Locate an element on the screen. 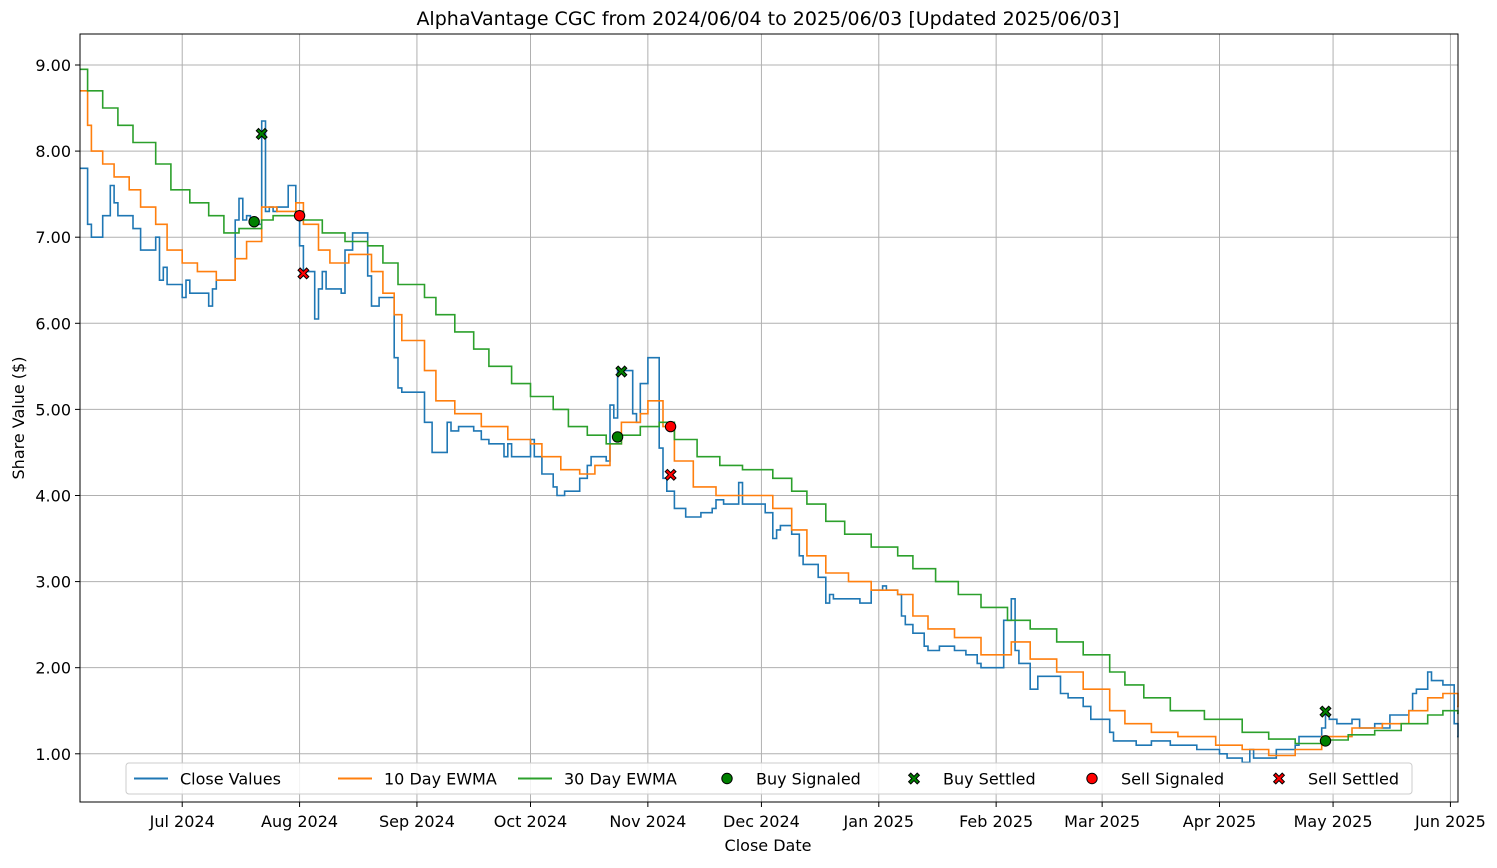 Image resolution: width=1497 pixels, height=868 pixels. x-tick-label: Jan 2025 is located at coordinates (878, 821).